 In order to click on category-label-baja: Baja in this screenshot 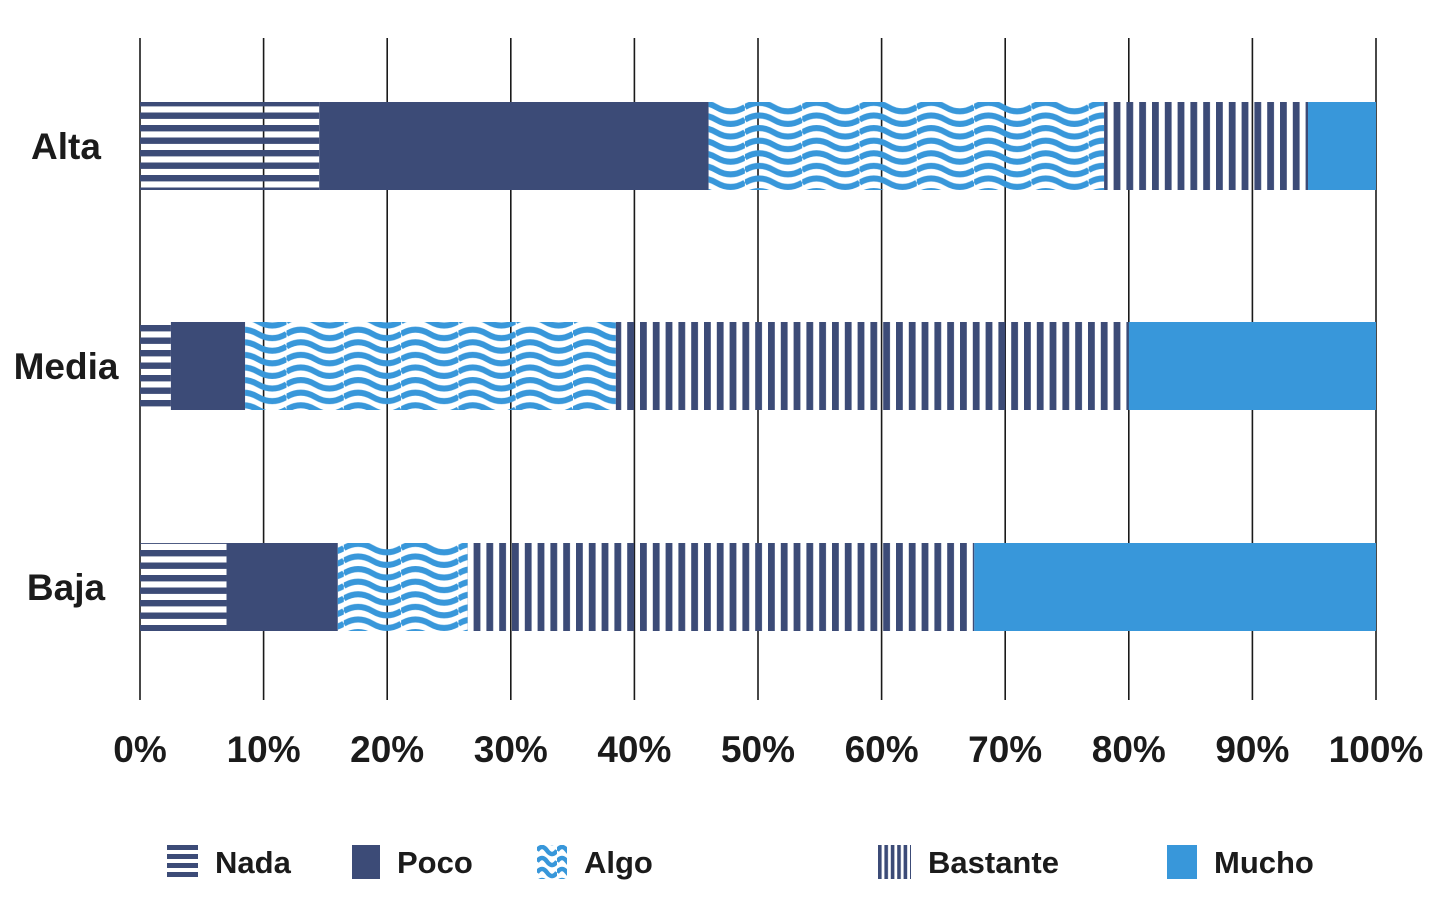, I will do `click(66, 587)`.